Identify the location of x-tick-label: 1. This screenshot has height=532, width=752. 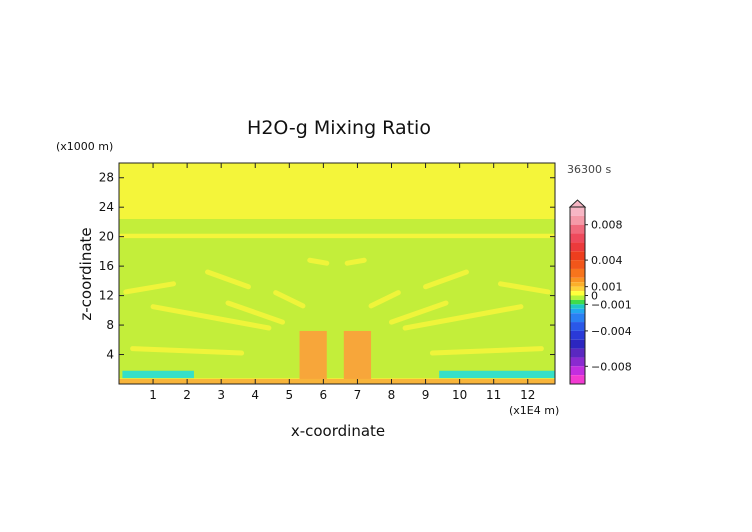
(153, 395).